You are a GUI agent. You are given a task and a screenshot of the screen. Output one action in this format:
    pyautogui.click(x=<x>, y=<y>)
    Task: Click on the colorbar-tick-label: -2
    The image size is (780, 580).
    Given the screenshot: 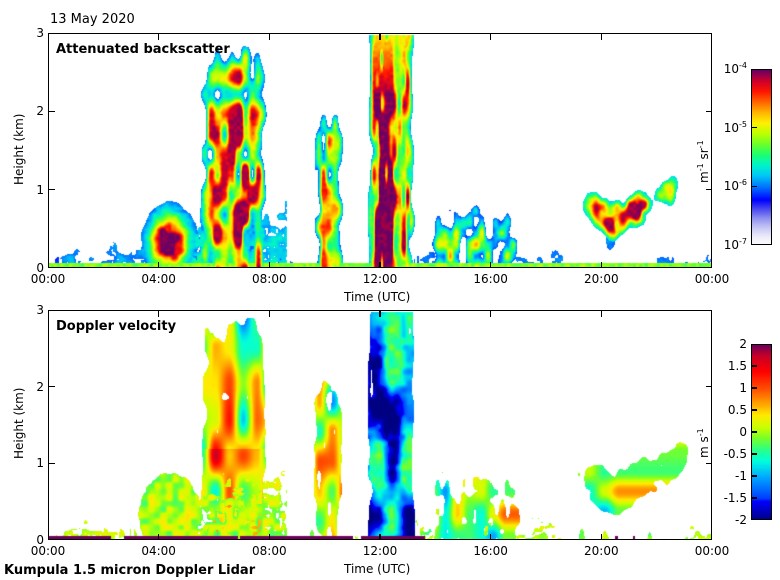 What is the action you would take?
    pyautogui.click(x=741, y=520)
    